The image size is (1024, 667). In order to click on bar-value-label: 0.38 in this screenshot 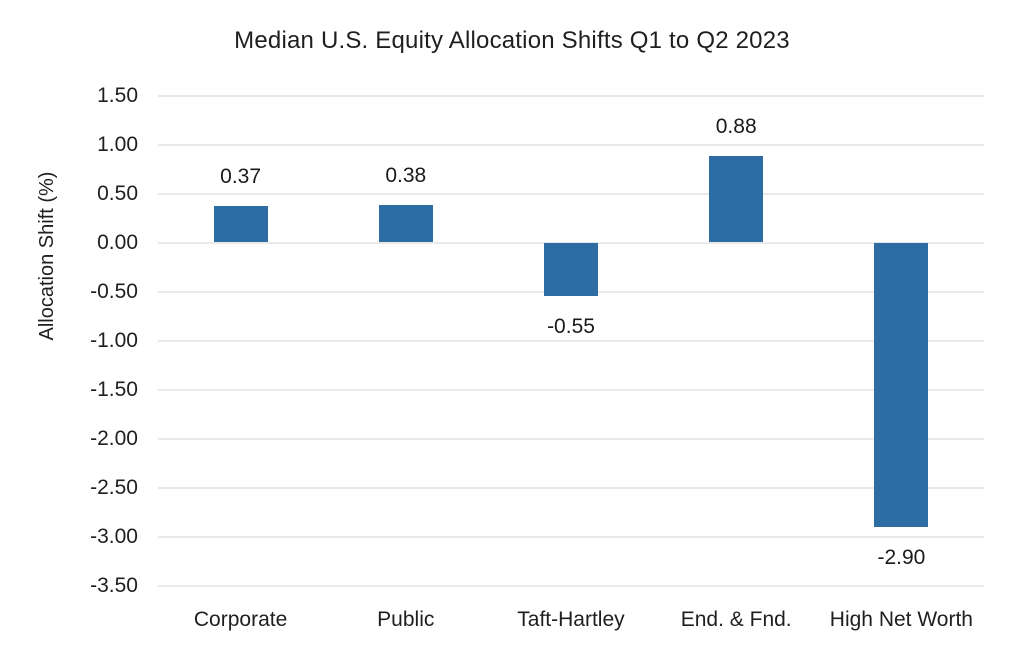, I will do `click(406, 176)`.